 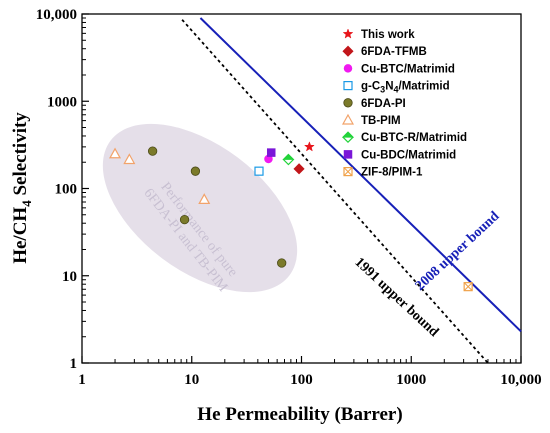 What do you see at coordinates (62, 102) in the screenshot?
I see `y-tick-label: 1000` at bounding box center [62, 102].